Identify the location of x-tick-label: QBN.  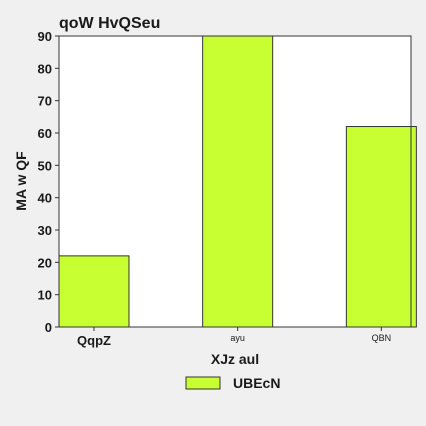
(382, 338).